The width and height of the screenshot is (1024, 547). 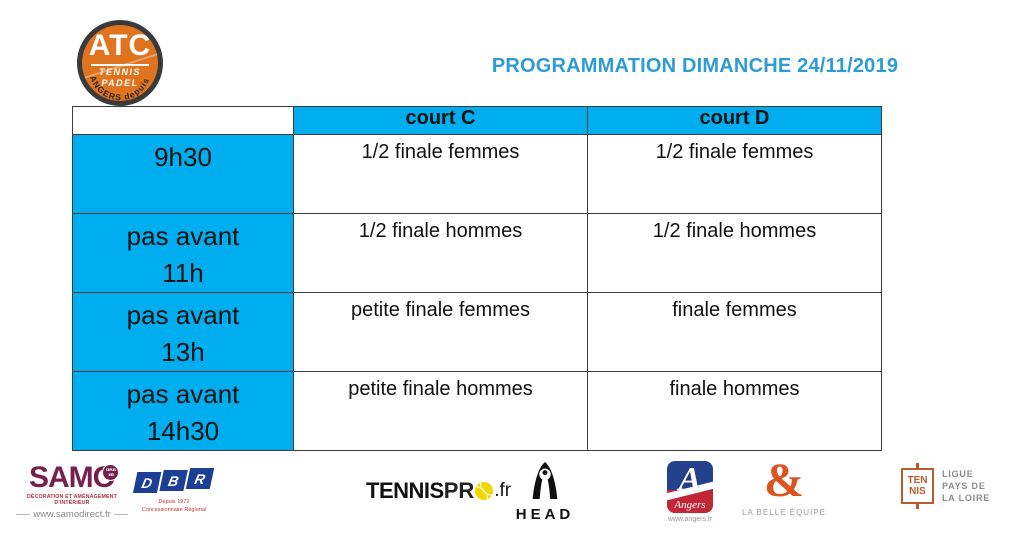 What do you see at coordinates (405, 490) in the screenshot?
I see `tennispro-wordmark-bold: TENNIS` at bounding box center [405, 490].